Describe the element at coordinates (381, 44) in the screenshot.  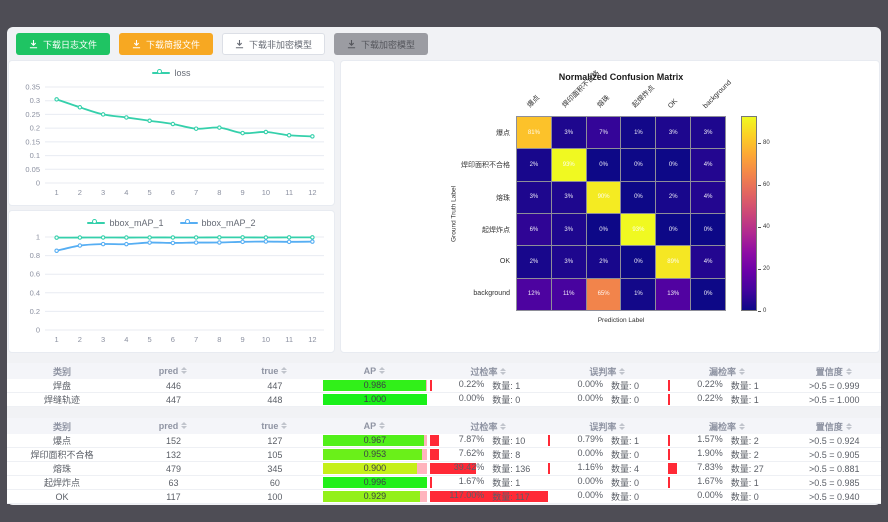
I see `download-encrypted-model-button: 下载加密模型` at that location.